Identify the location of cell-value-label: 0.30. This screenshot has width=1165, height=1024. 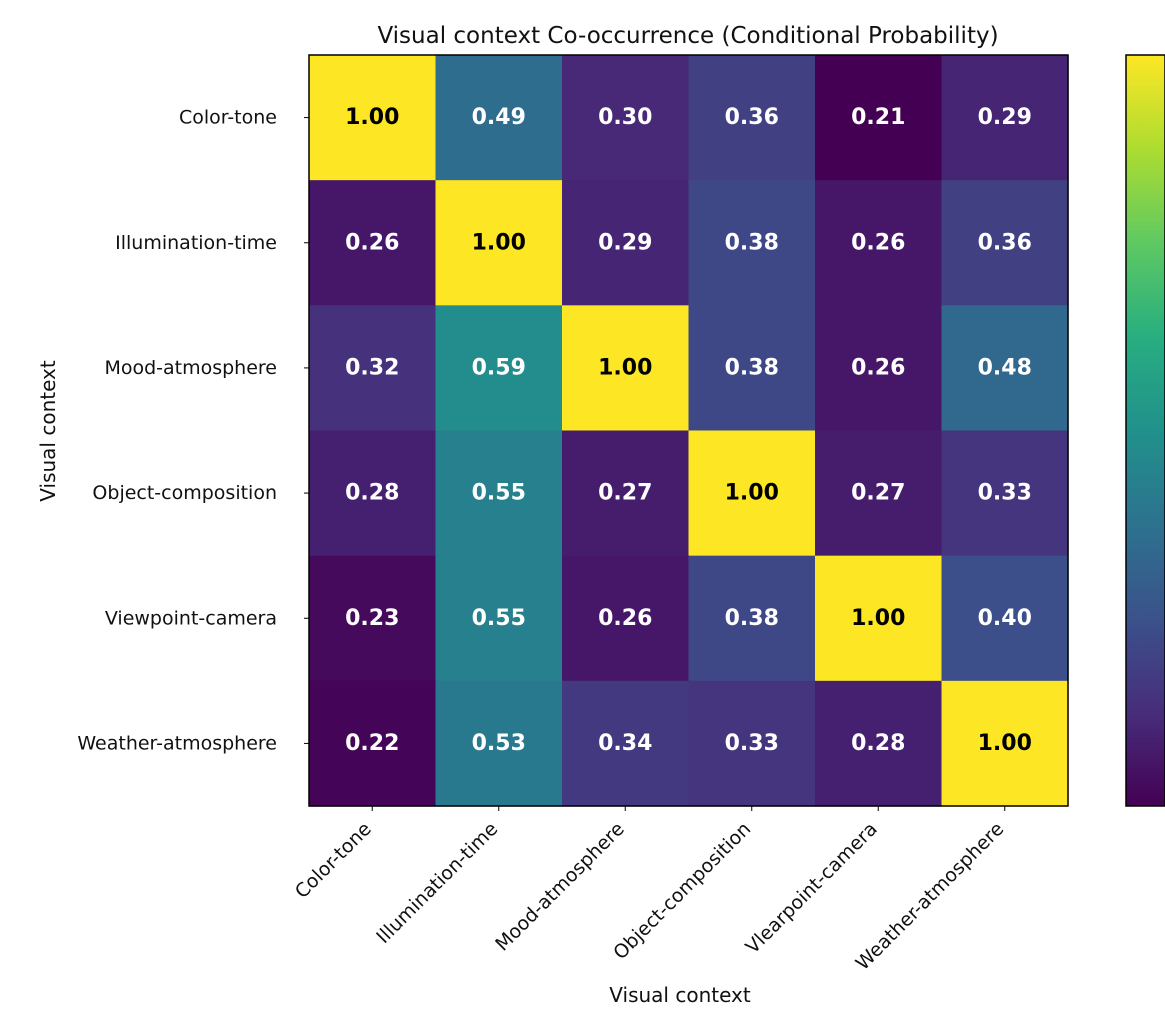
(625, 117).